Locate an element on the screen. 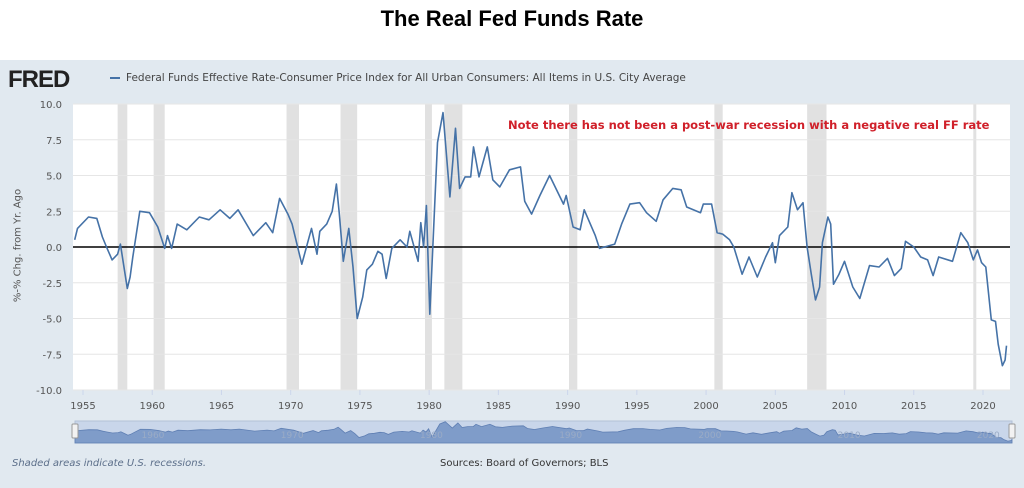  y-tick-label: 10.0 is located at coordinates (51, 105).